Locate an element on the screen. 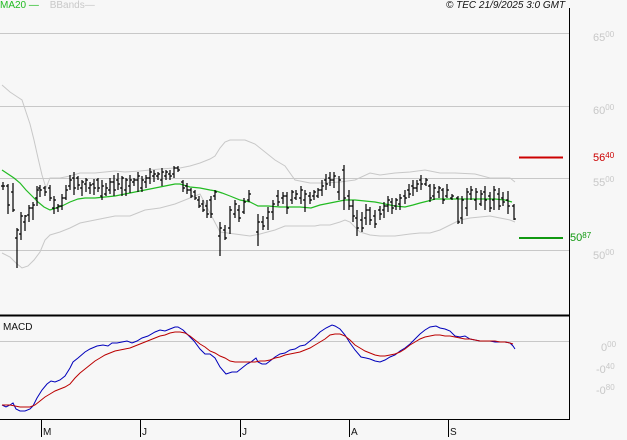 The image size is (627, 440). time-label-aug: A is located at coordinates (354, 432).